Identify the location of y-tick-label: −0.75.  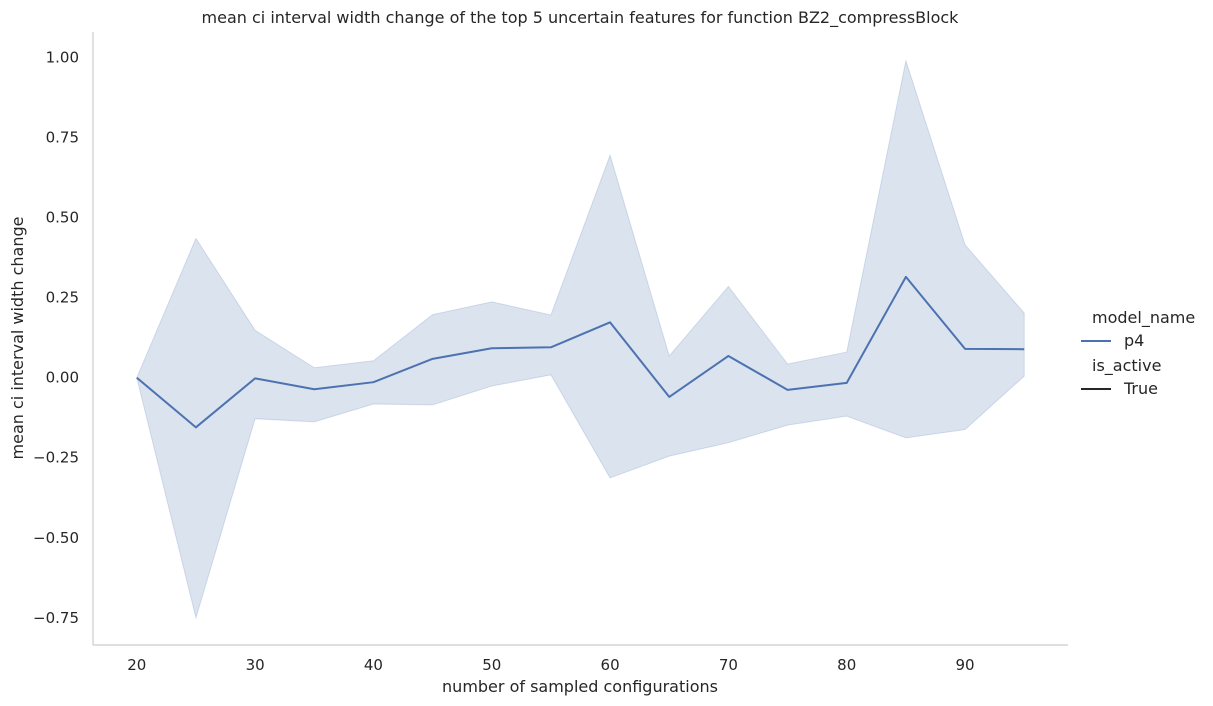
(56, 618).